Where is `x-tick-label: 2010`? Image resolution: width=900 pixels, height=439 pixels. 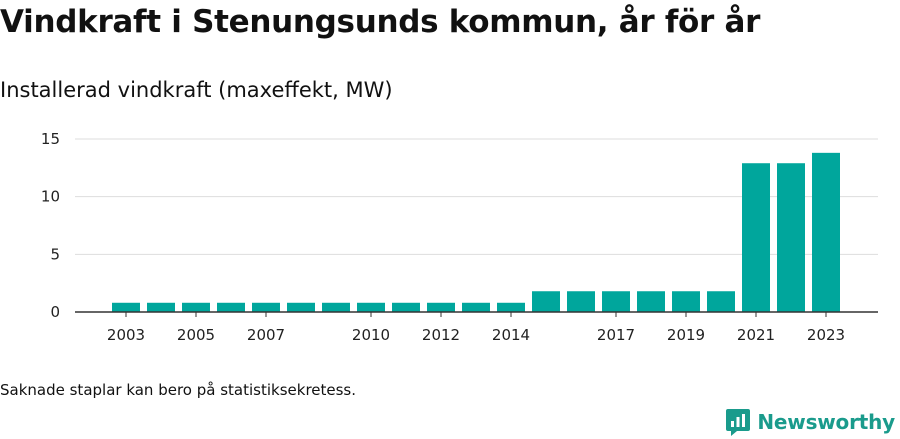
x-tick-label: 2010 is located at coordinates (371, 335).